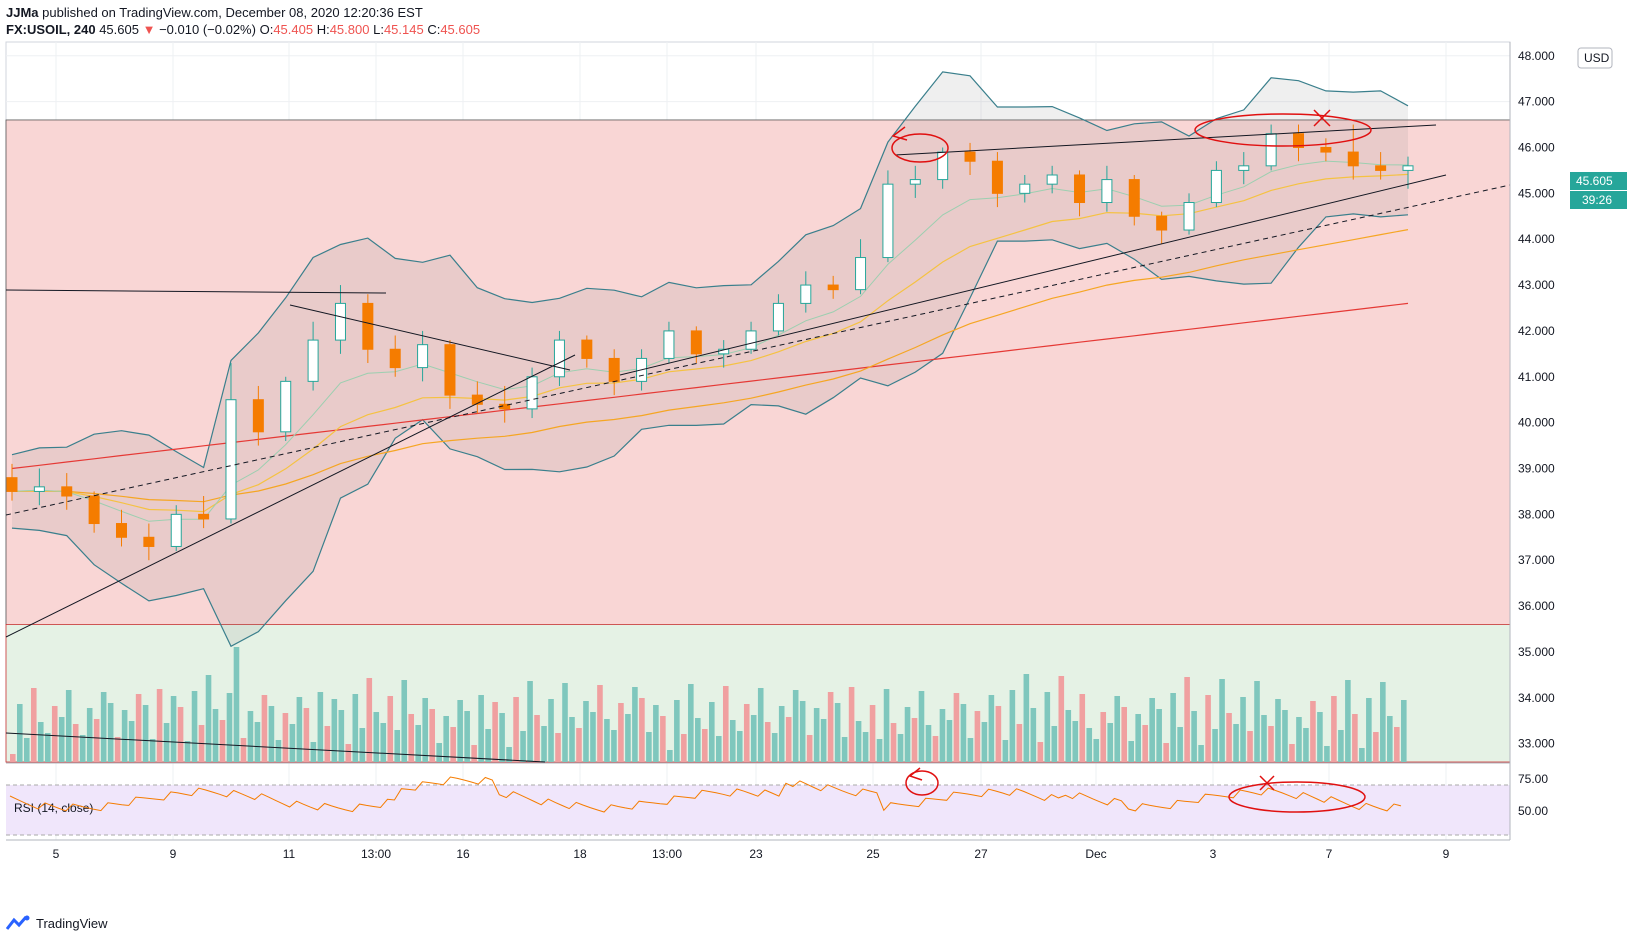 This screenshot has width=1627, height=938. I want to click on rsi-pane: RSI (14, close), so click(758, 799).